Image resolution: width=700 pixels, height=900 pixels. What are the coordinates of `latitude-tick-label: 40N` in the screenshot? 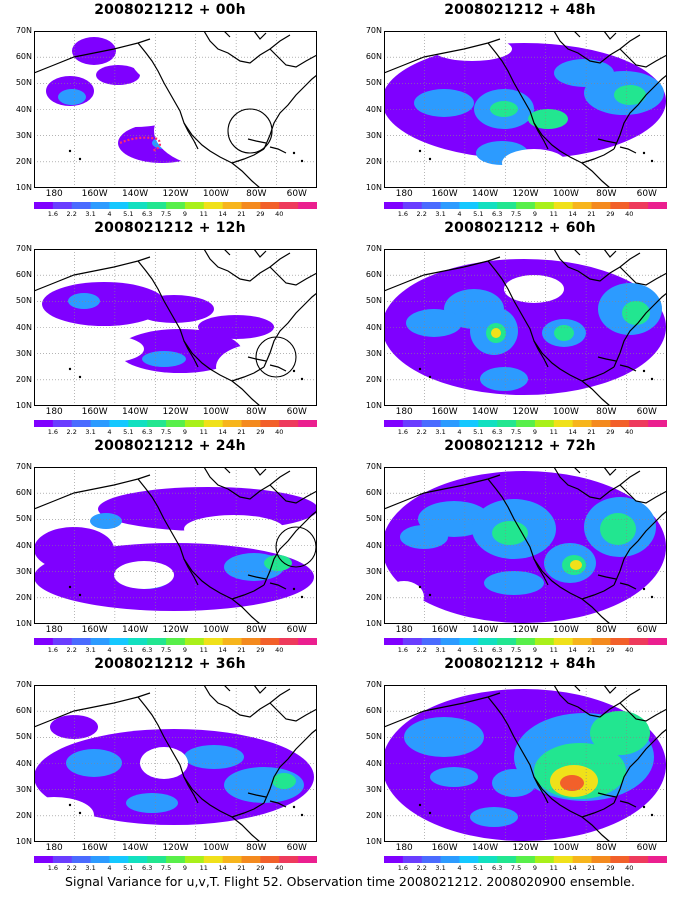 It's located at (23, 763).